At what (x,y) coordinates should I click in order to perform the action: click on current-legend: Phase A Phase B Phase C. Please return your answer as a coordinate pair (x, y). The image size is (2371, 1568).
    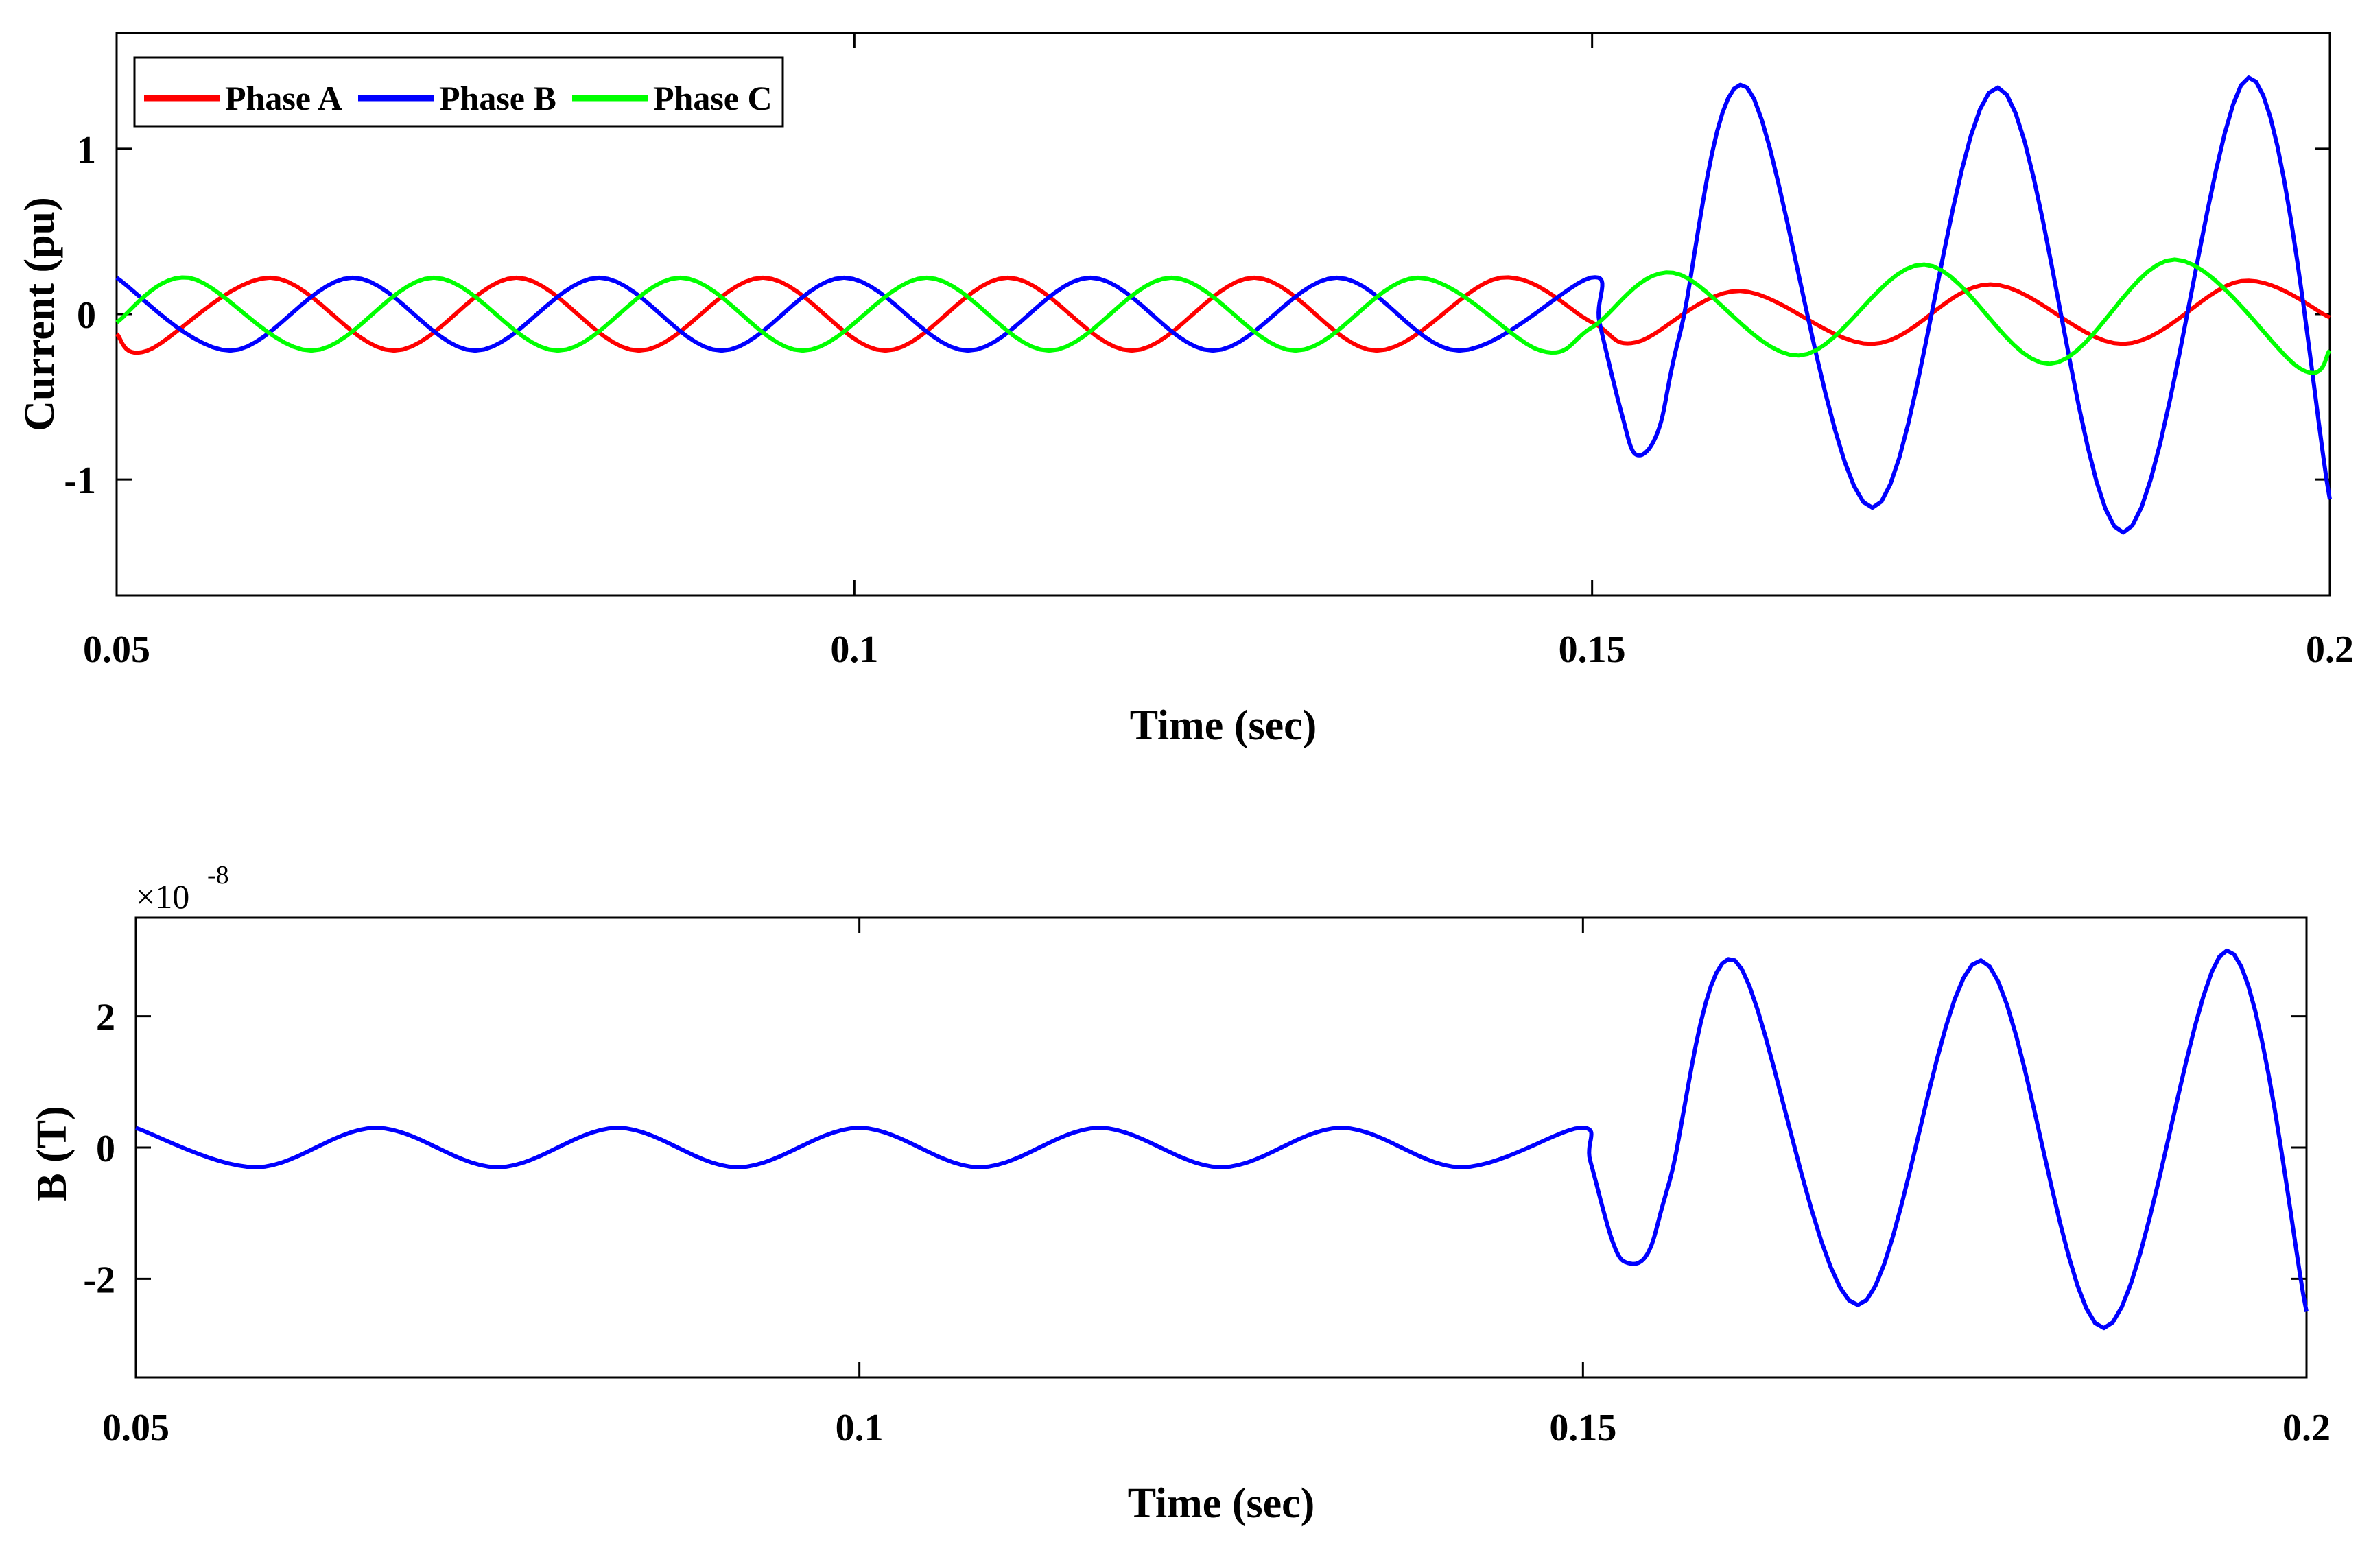
    Looking at the image, I should click on (458, 92).